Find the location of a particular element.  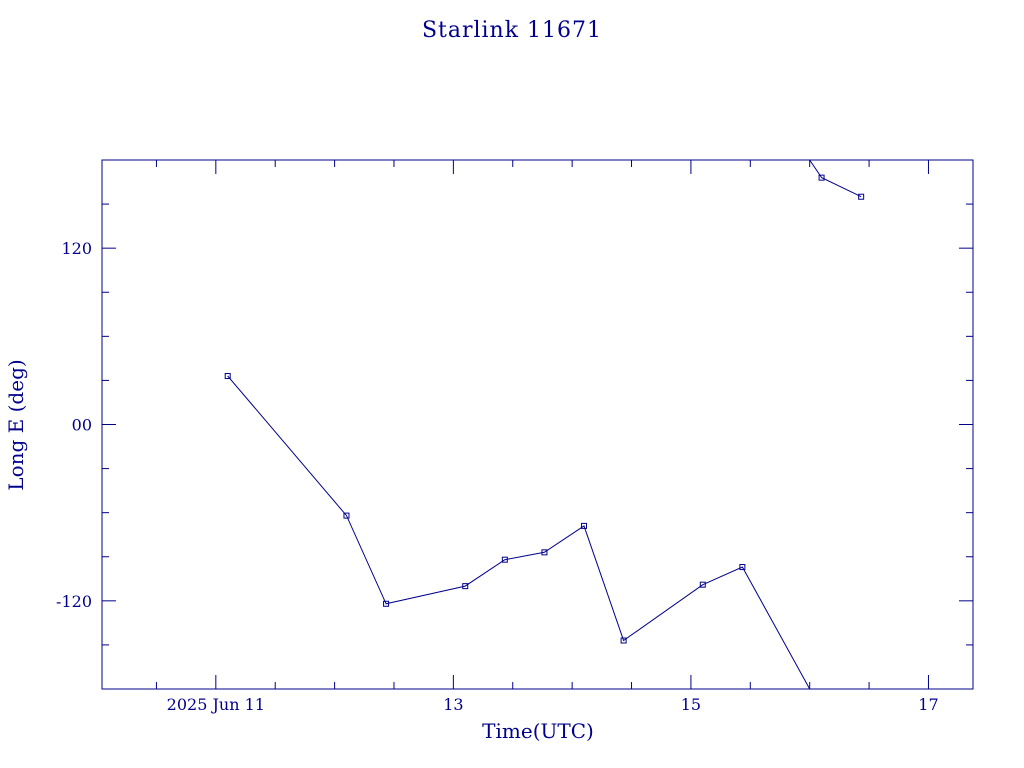

x-tick-label: 15 is located at coordinates (691, 704).